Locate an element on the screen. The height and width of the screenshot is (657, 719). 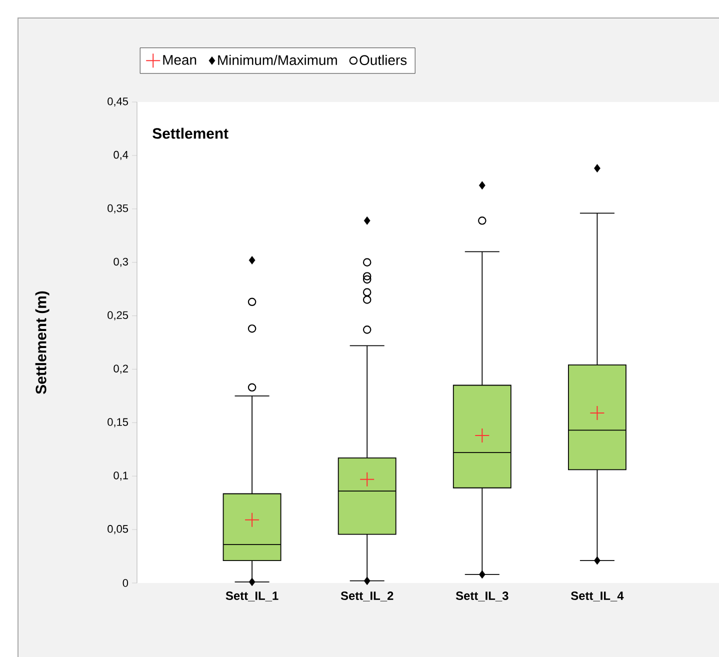
y-tick-label: 0,45 is located at coordinates (118, 102).